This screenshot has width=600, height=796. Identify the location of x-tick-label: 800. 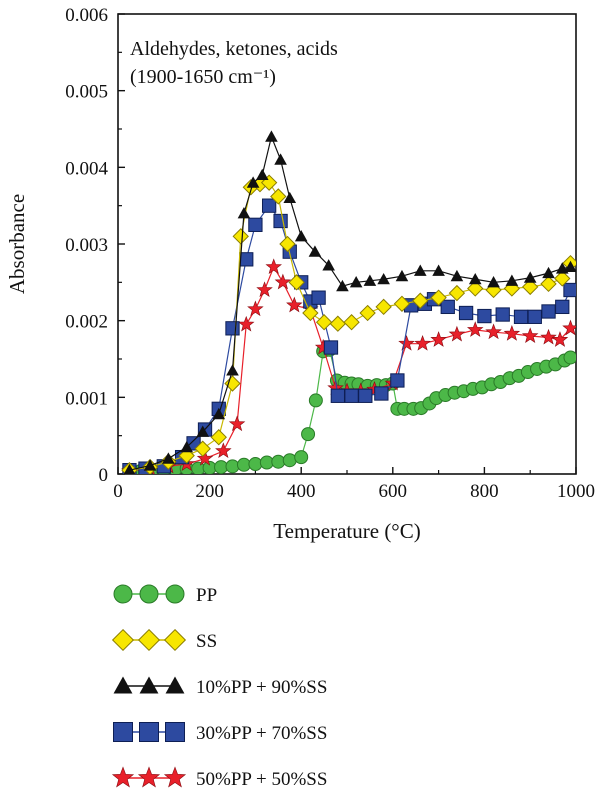
(484, 491).